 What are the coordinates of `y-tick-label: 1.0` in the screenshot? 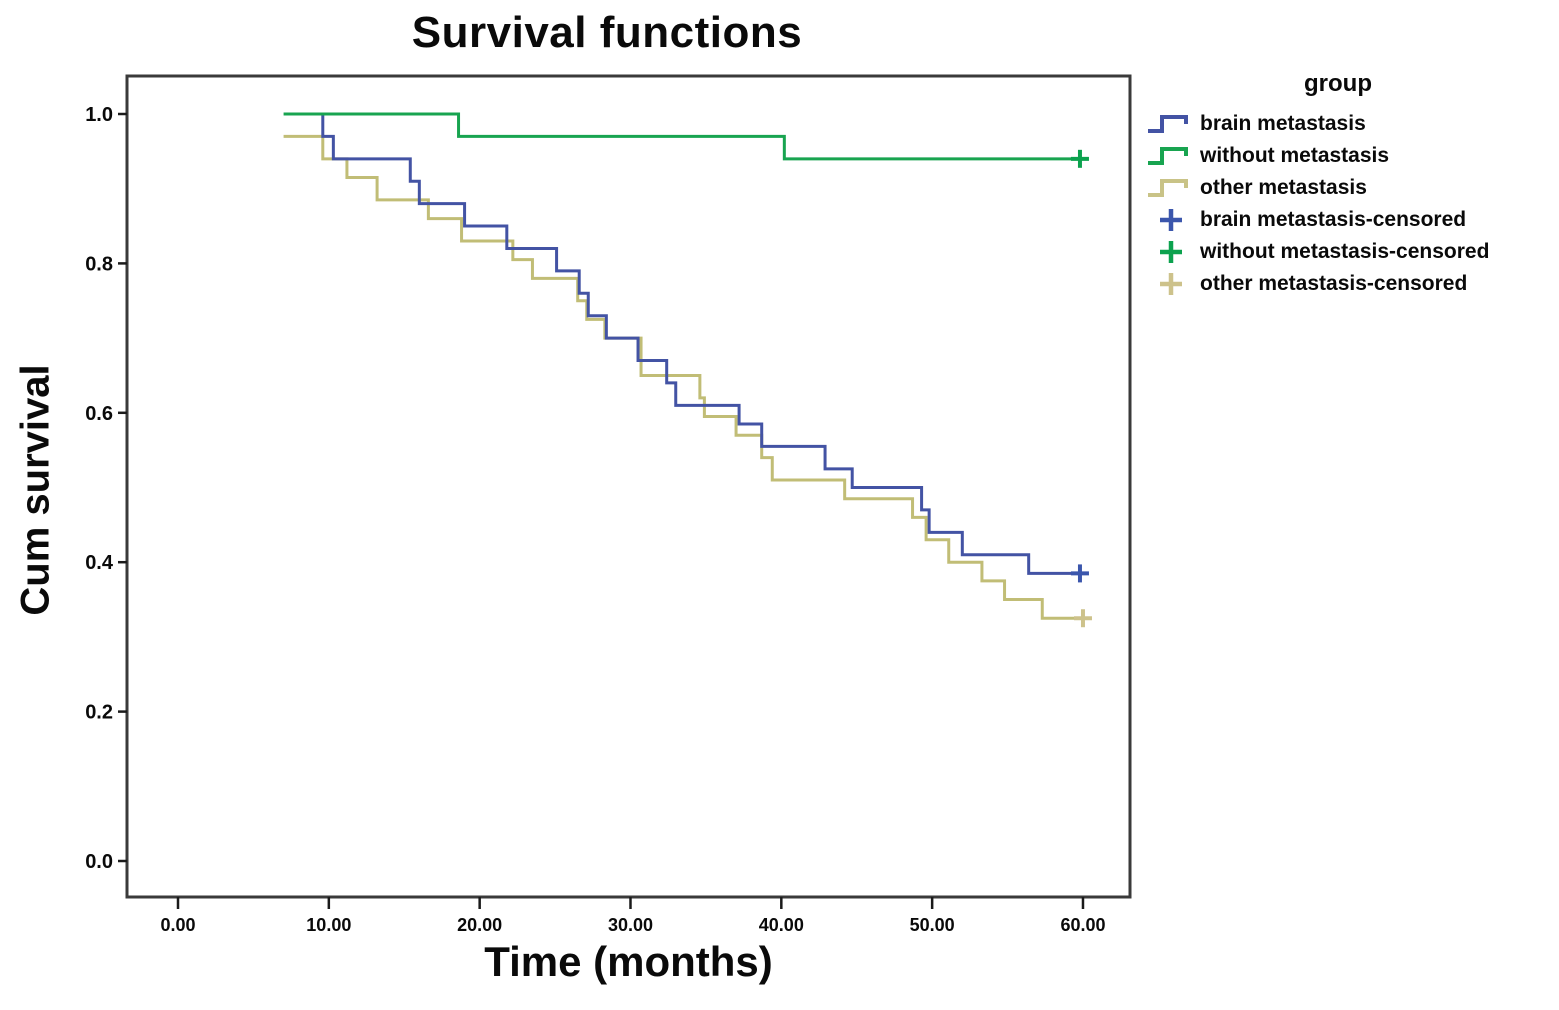 It's located at (99, 115).